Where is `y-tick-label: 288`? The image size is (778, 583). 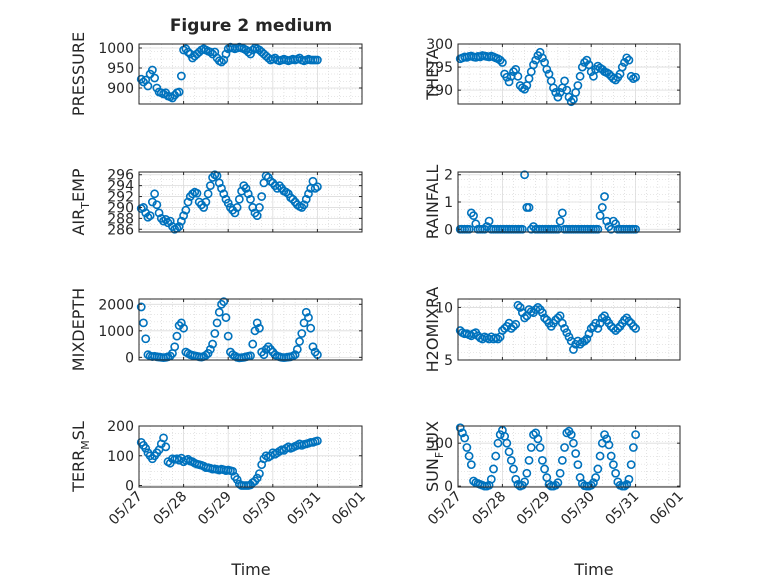 y-tick-label: 288 is located at coordinates (120, 219).